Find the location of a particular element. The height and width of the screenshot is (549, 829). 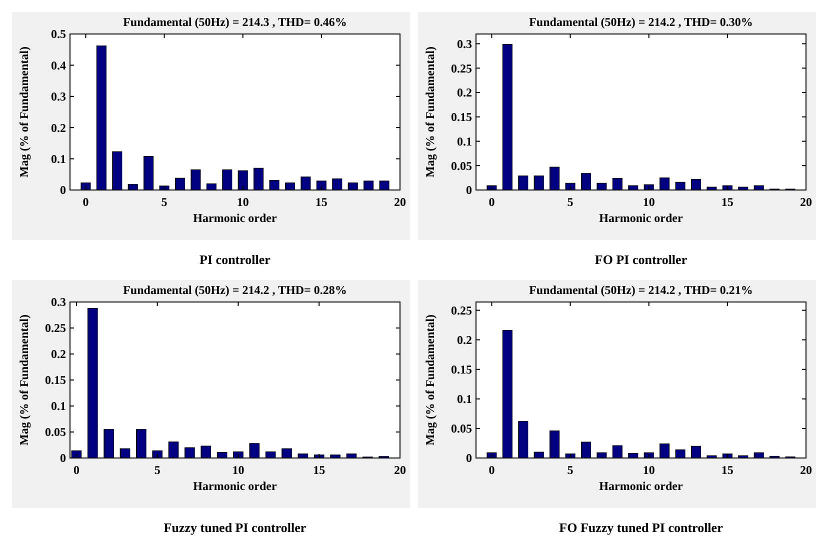

chart-title: Fundamental (50Hz) = 214.3 , THD= 0.46% is located at coordinates (235, 22).